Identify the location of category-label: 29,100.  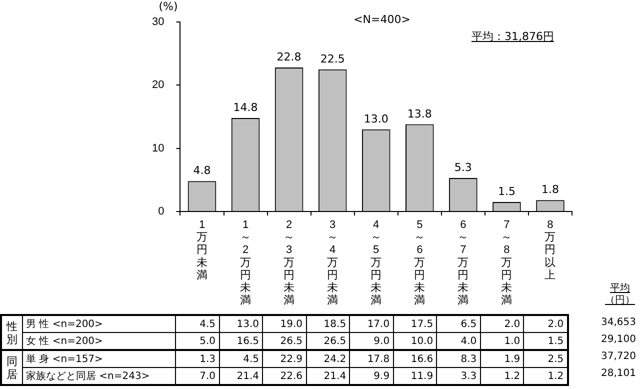
(618, 339).